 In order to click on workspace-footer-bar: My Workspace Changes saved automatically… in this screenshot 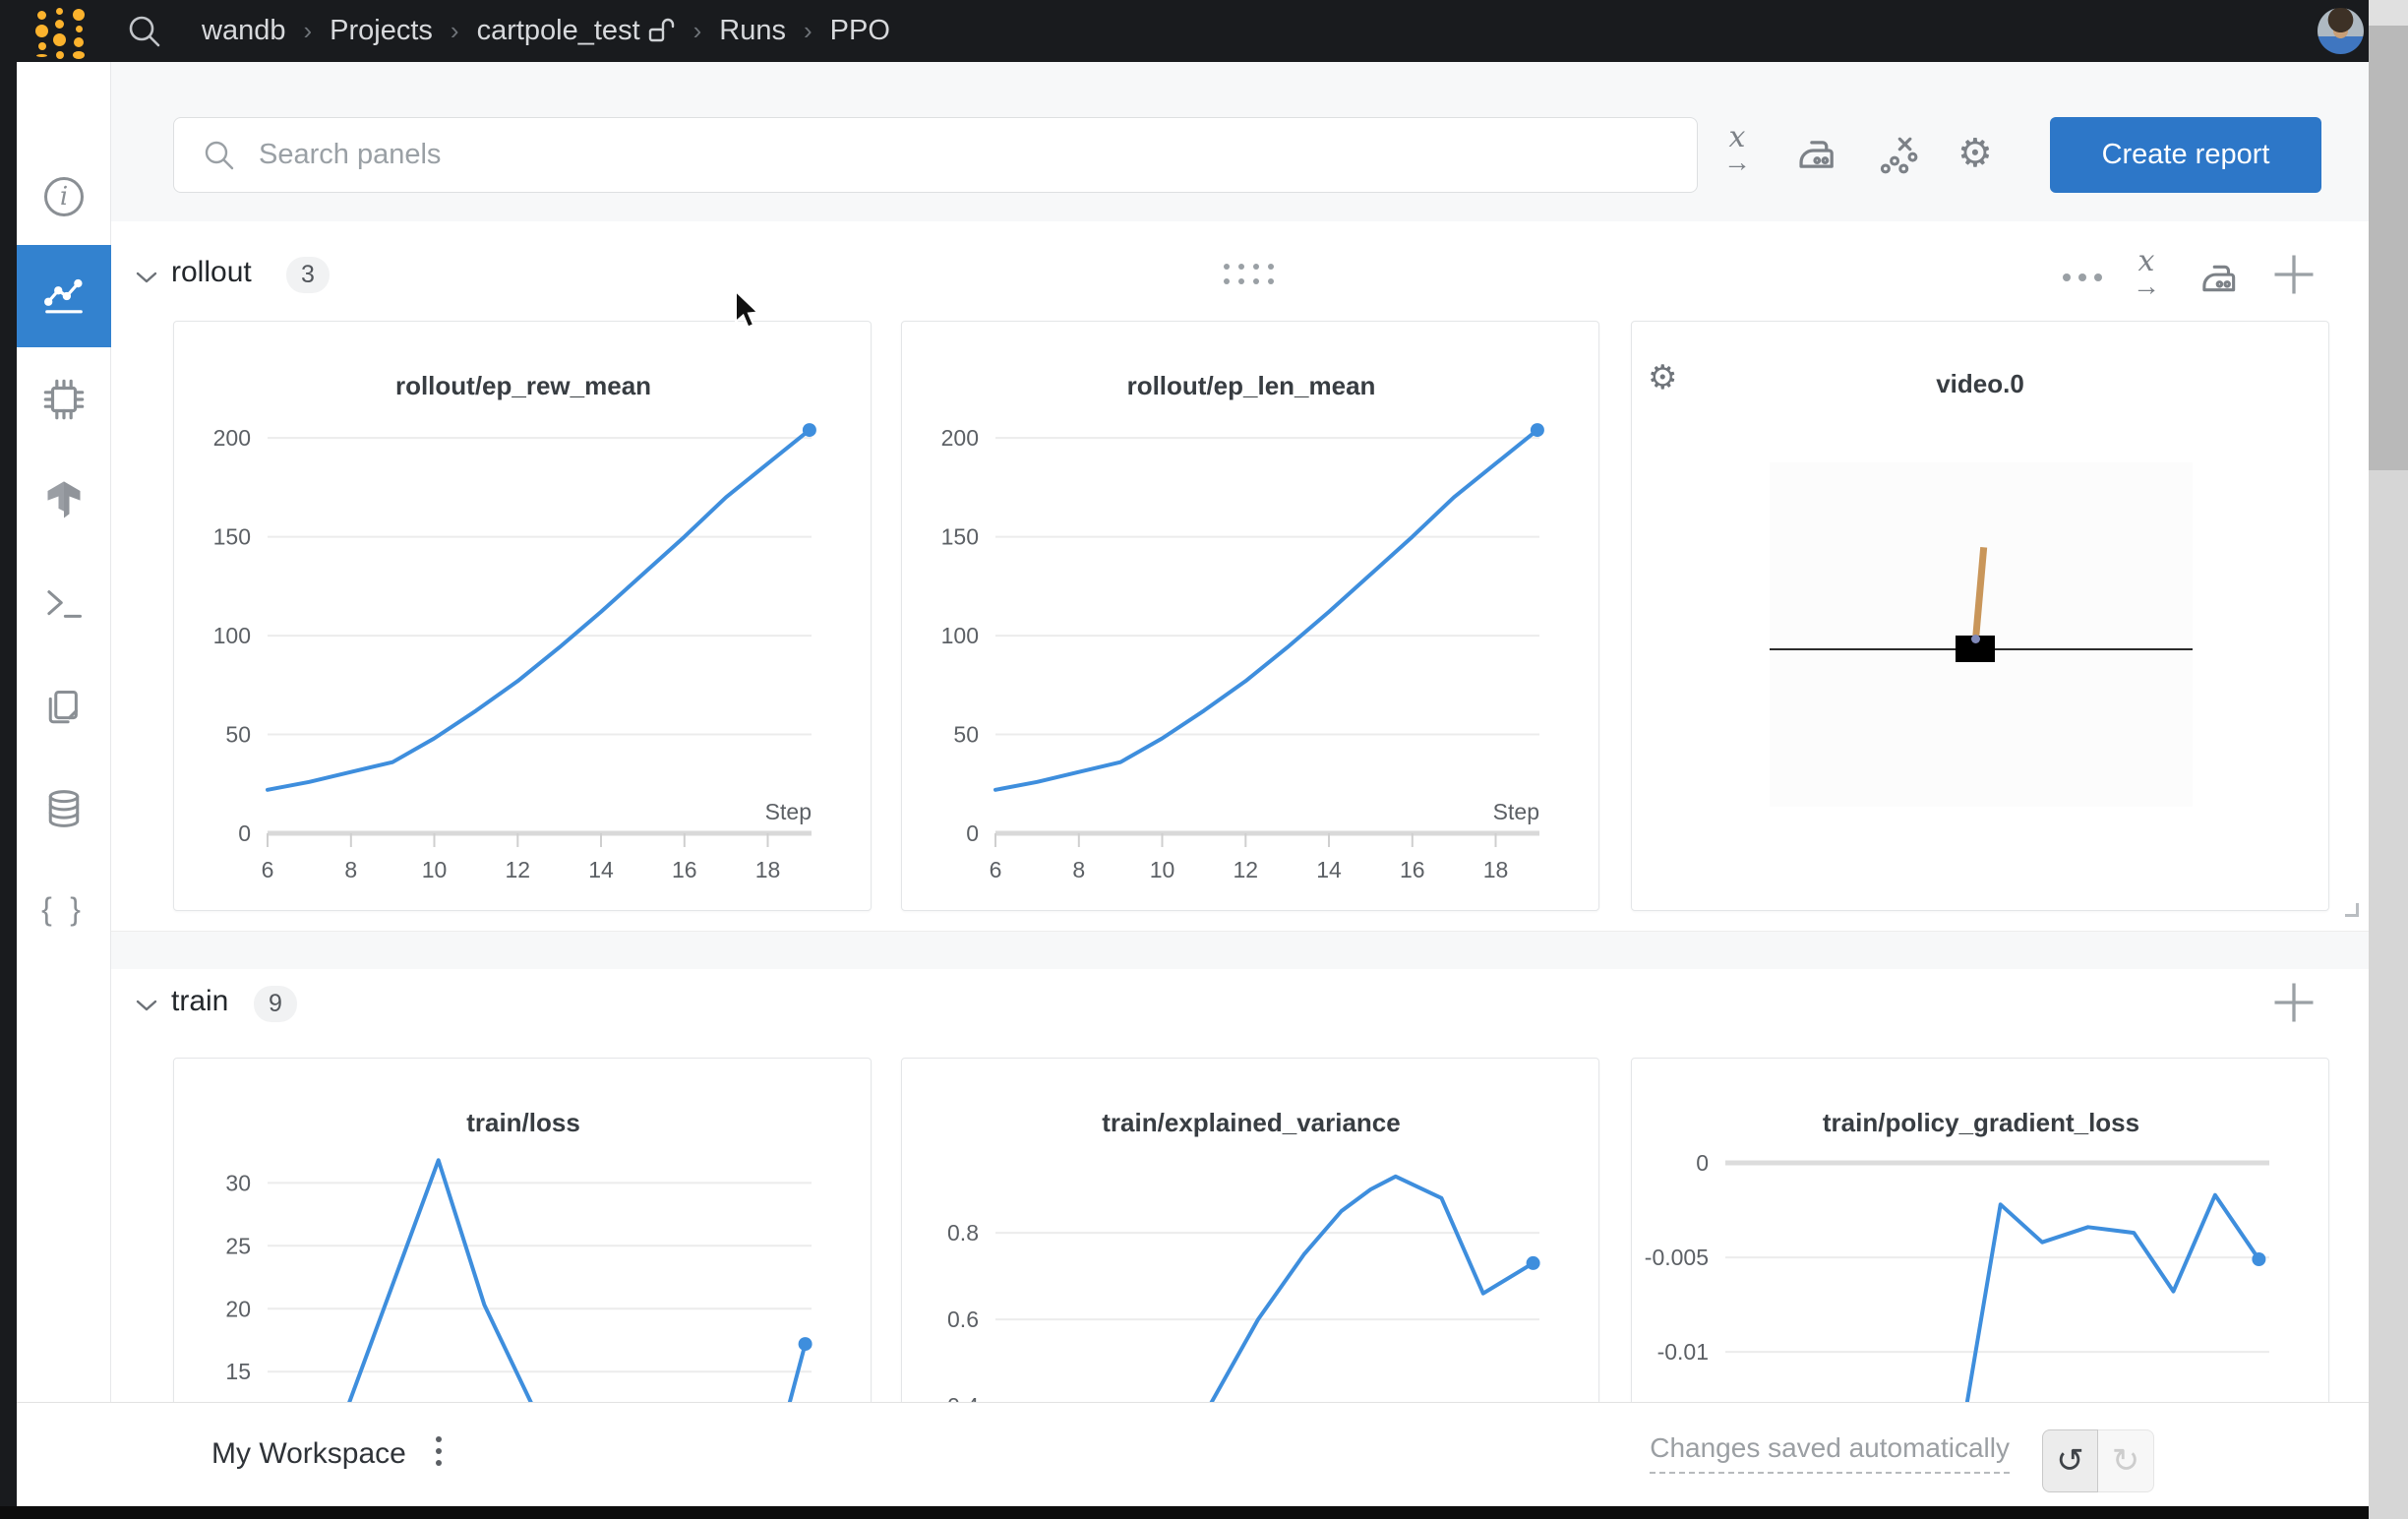, I will do `click(1193, 1454)`.